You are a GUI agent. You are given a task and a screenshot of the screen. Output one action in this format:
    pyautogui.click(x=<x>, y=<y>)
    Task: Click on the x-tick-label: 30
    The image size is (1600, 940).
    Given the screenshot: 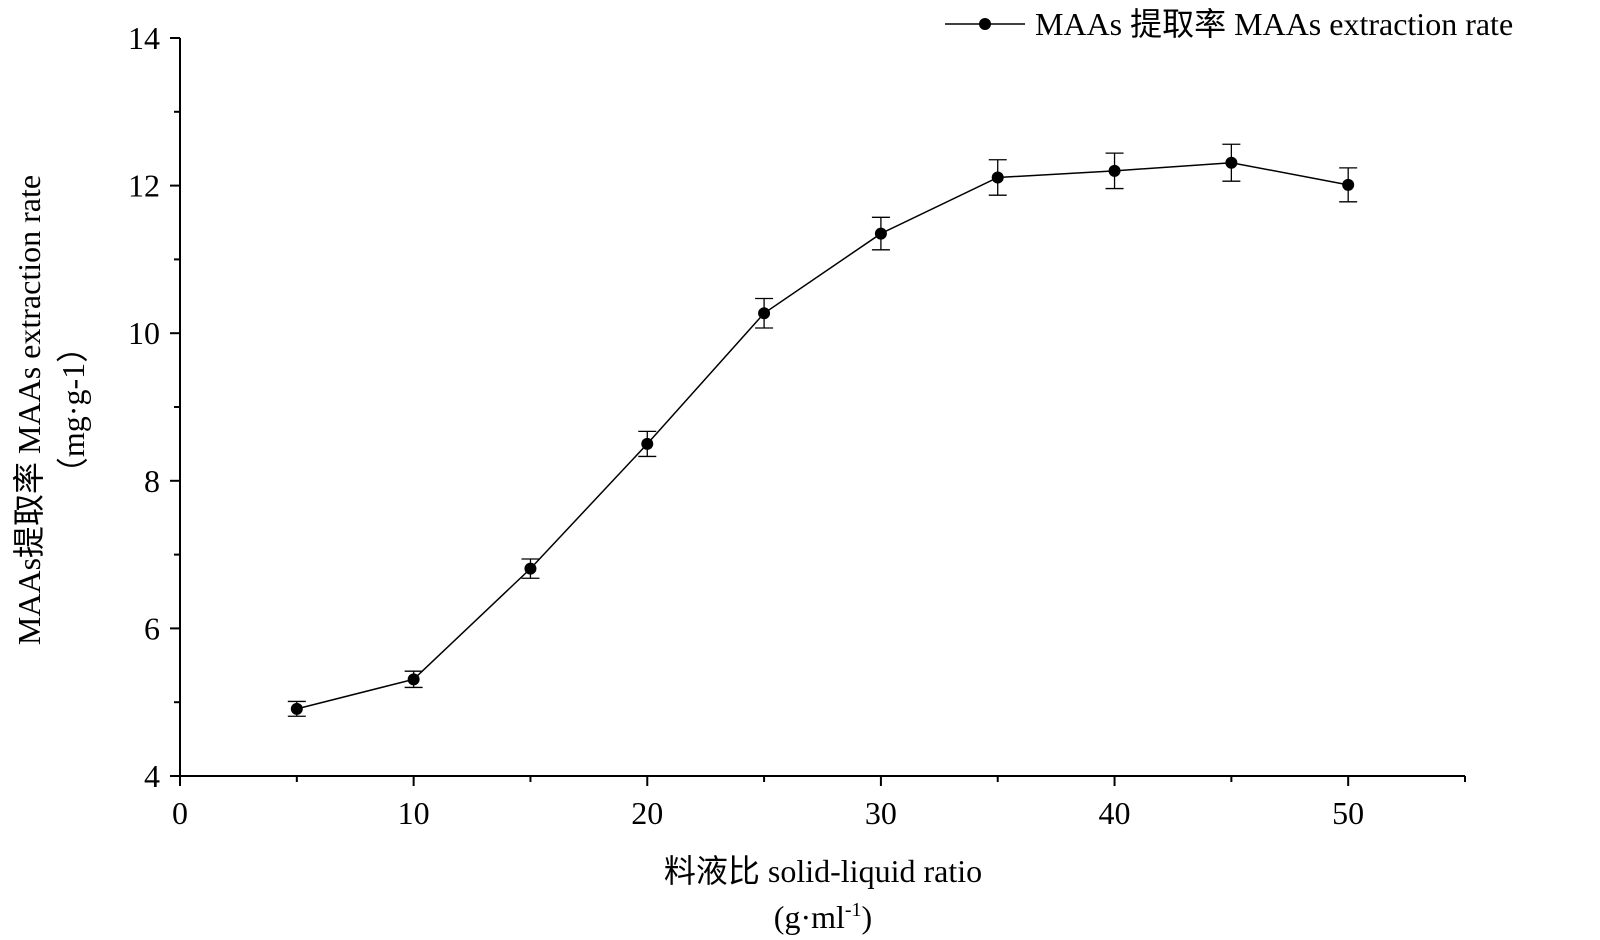 What is the action you would take?
    pyautogui.click(x=881, y=813)
    